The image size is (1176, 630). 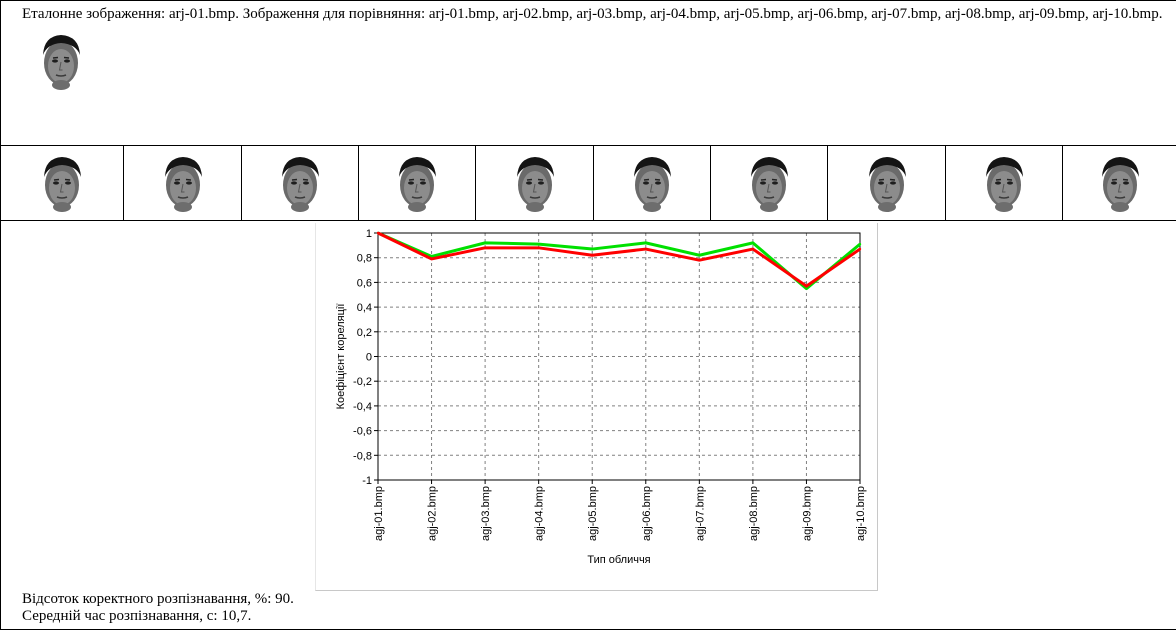 I want to click on y-tick-label: -0,6, so click(x=362, y=432).